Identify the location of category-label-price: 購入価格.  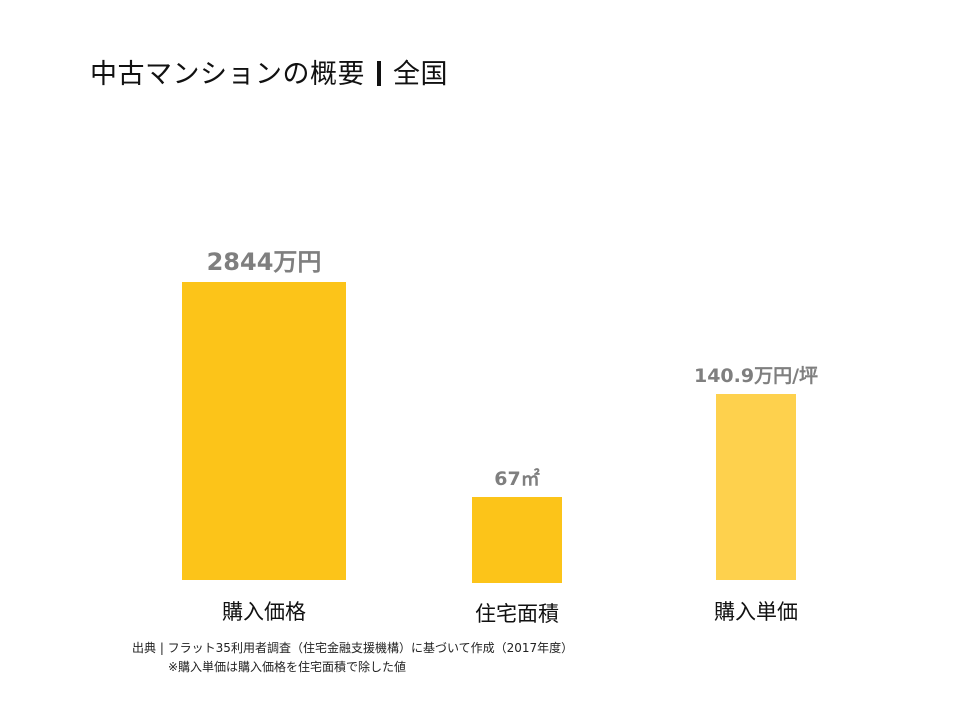
(264, 612).